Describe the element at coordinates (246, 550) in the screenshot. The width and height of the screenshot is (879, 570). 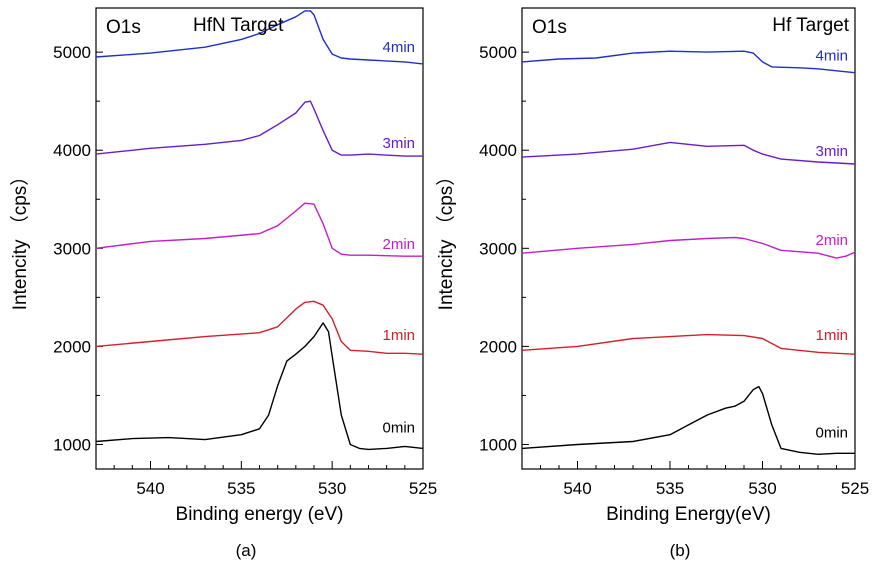
I see `panel-caption: (a)` at that location.